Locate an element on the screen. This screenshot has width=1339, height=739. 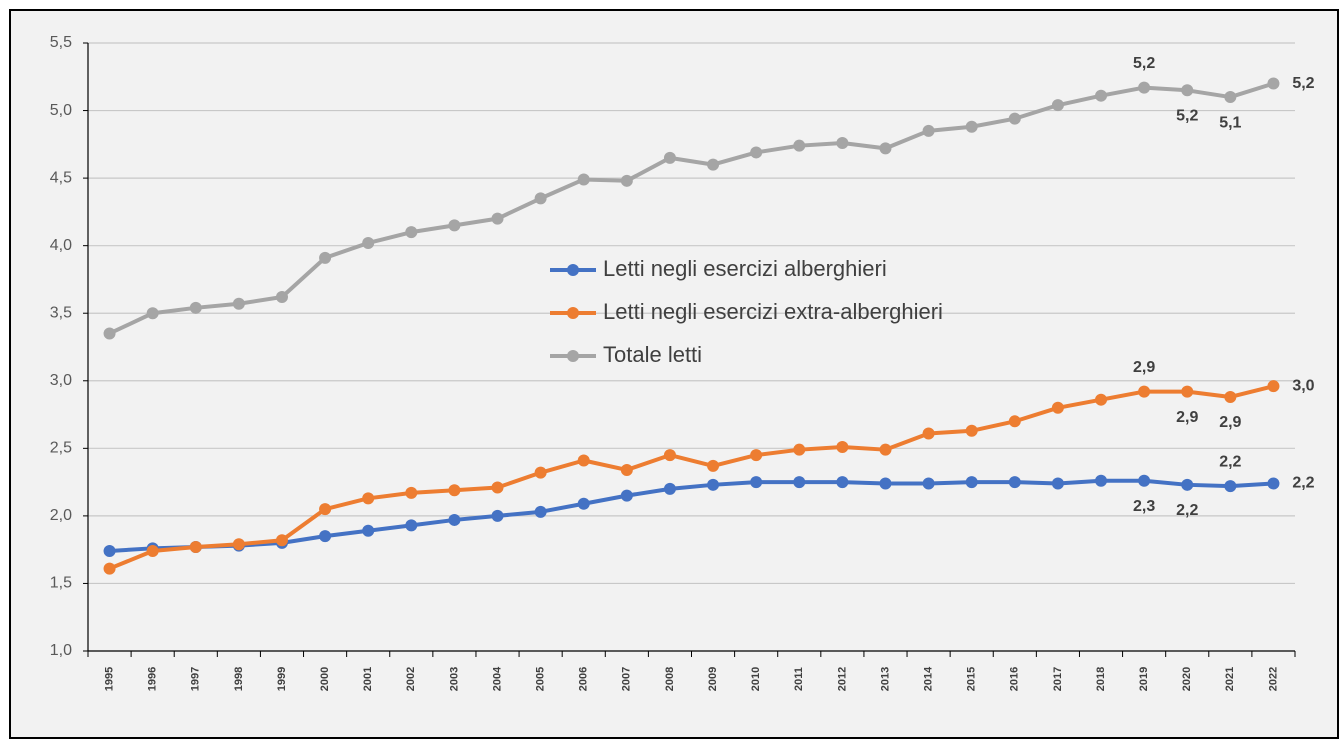
x-tick-label: 2015 is located at coordinates (972, 679).